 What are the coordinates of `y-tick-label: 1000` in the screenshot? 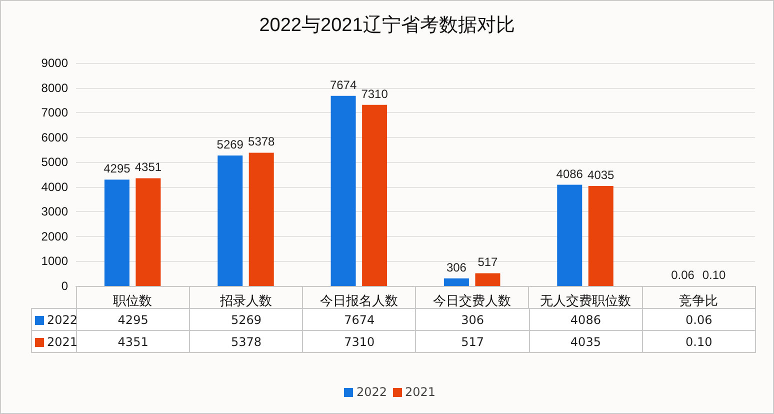 It's located at (54, 261).